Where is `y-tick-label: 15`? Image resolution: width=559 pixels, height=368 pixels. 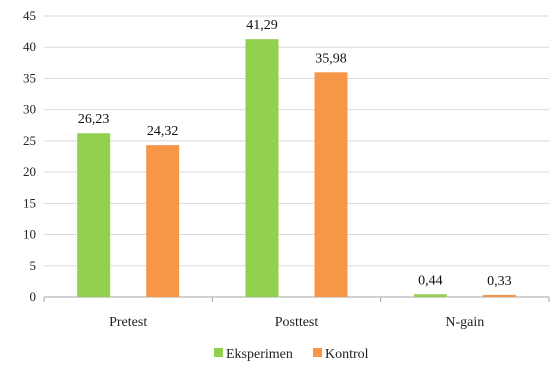 y-tick-label: 15 is located at coordinates (29, 202).